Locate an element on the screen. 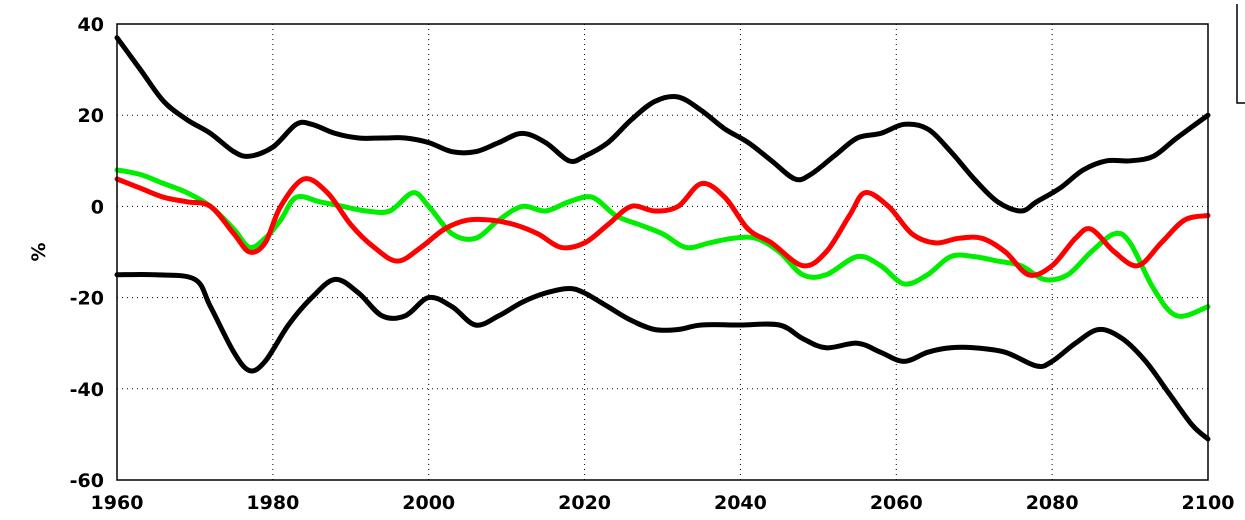 This screenshot has height=520, width=1245. y-tick-label: -60 is located at coordinates (87, 481).